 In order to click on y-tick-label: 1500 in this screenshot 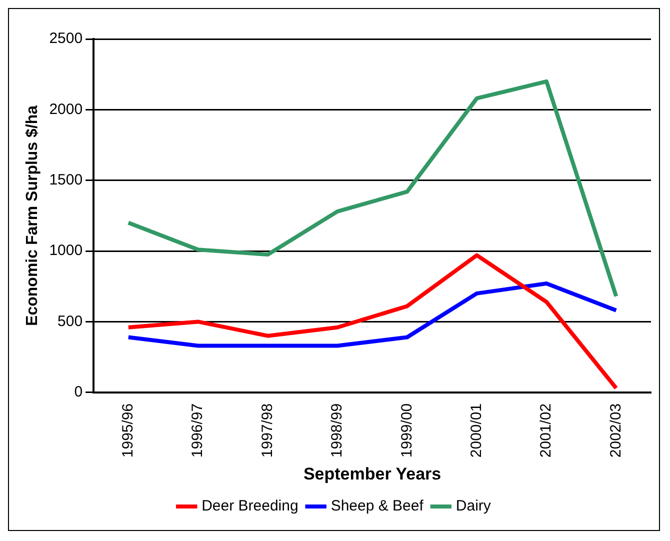, I will do `click(66, 179)`.